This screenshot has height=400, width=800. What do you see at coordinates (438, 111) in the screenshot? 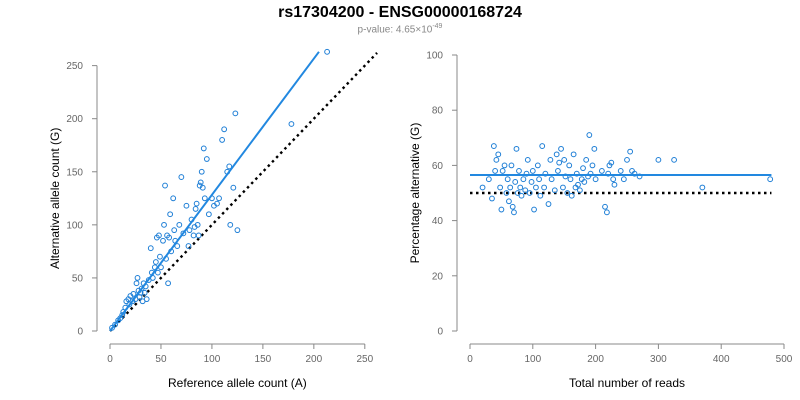
I see `right-y-tick-label: 80` at bounding box center [438, 111].